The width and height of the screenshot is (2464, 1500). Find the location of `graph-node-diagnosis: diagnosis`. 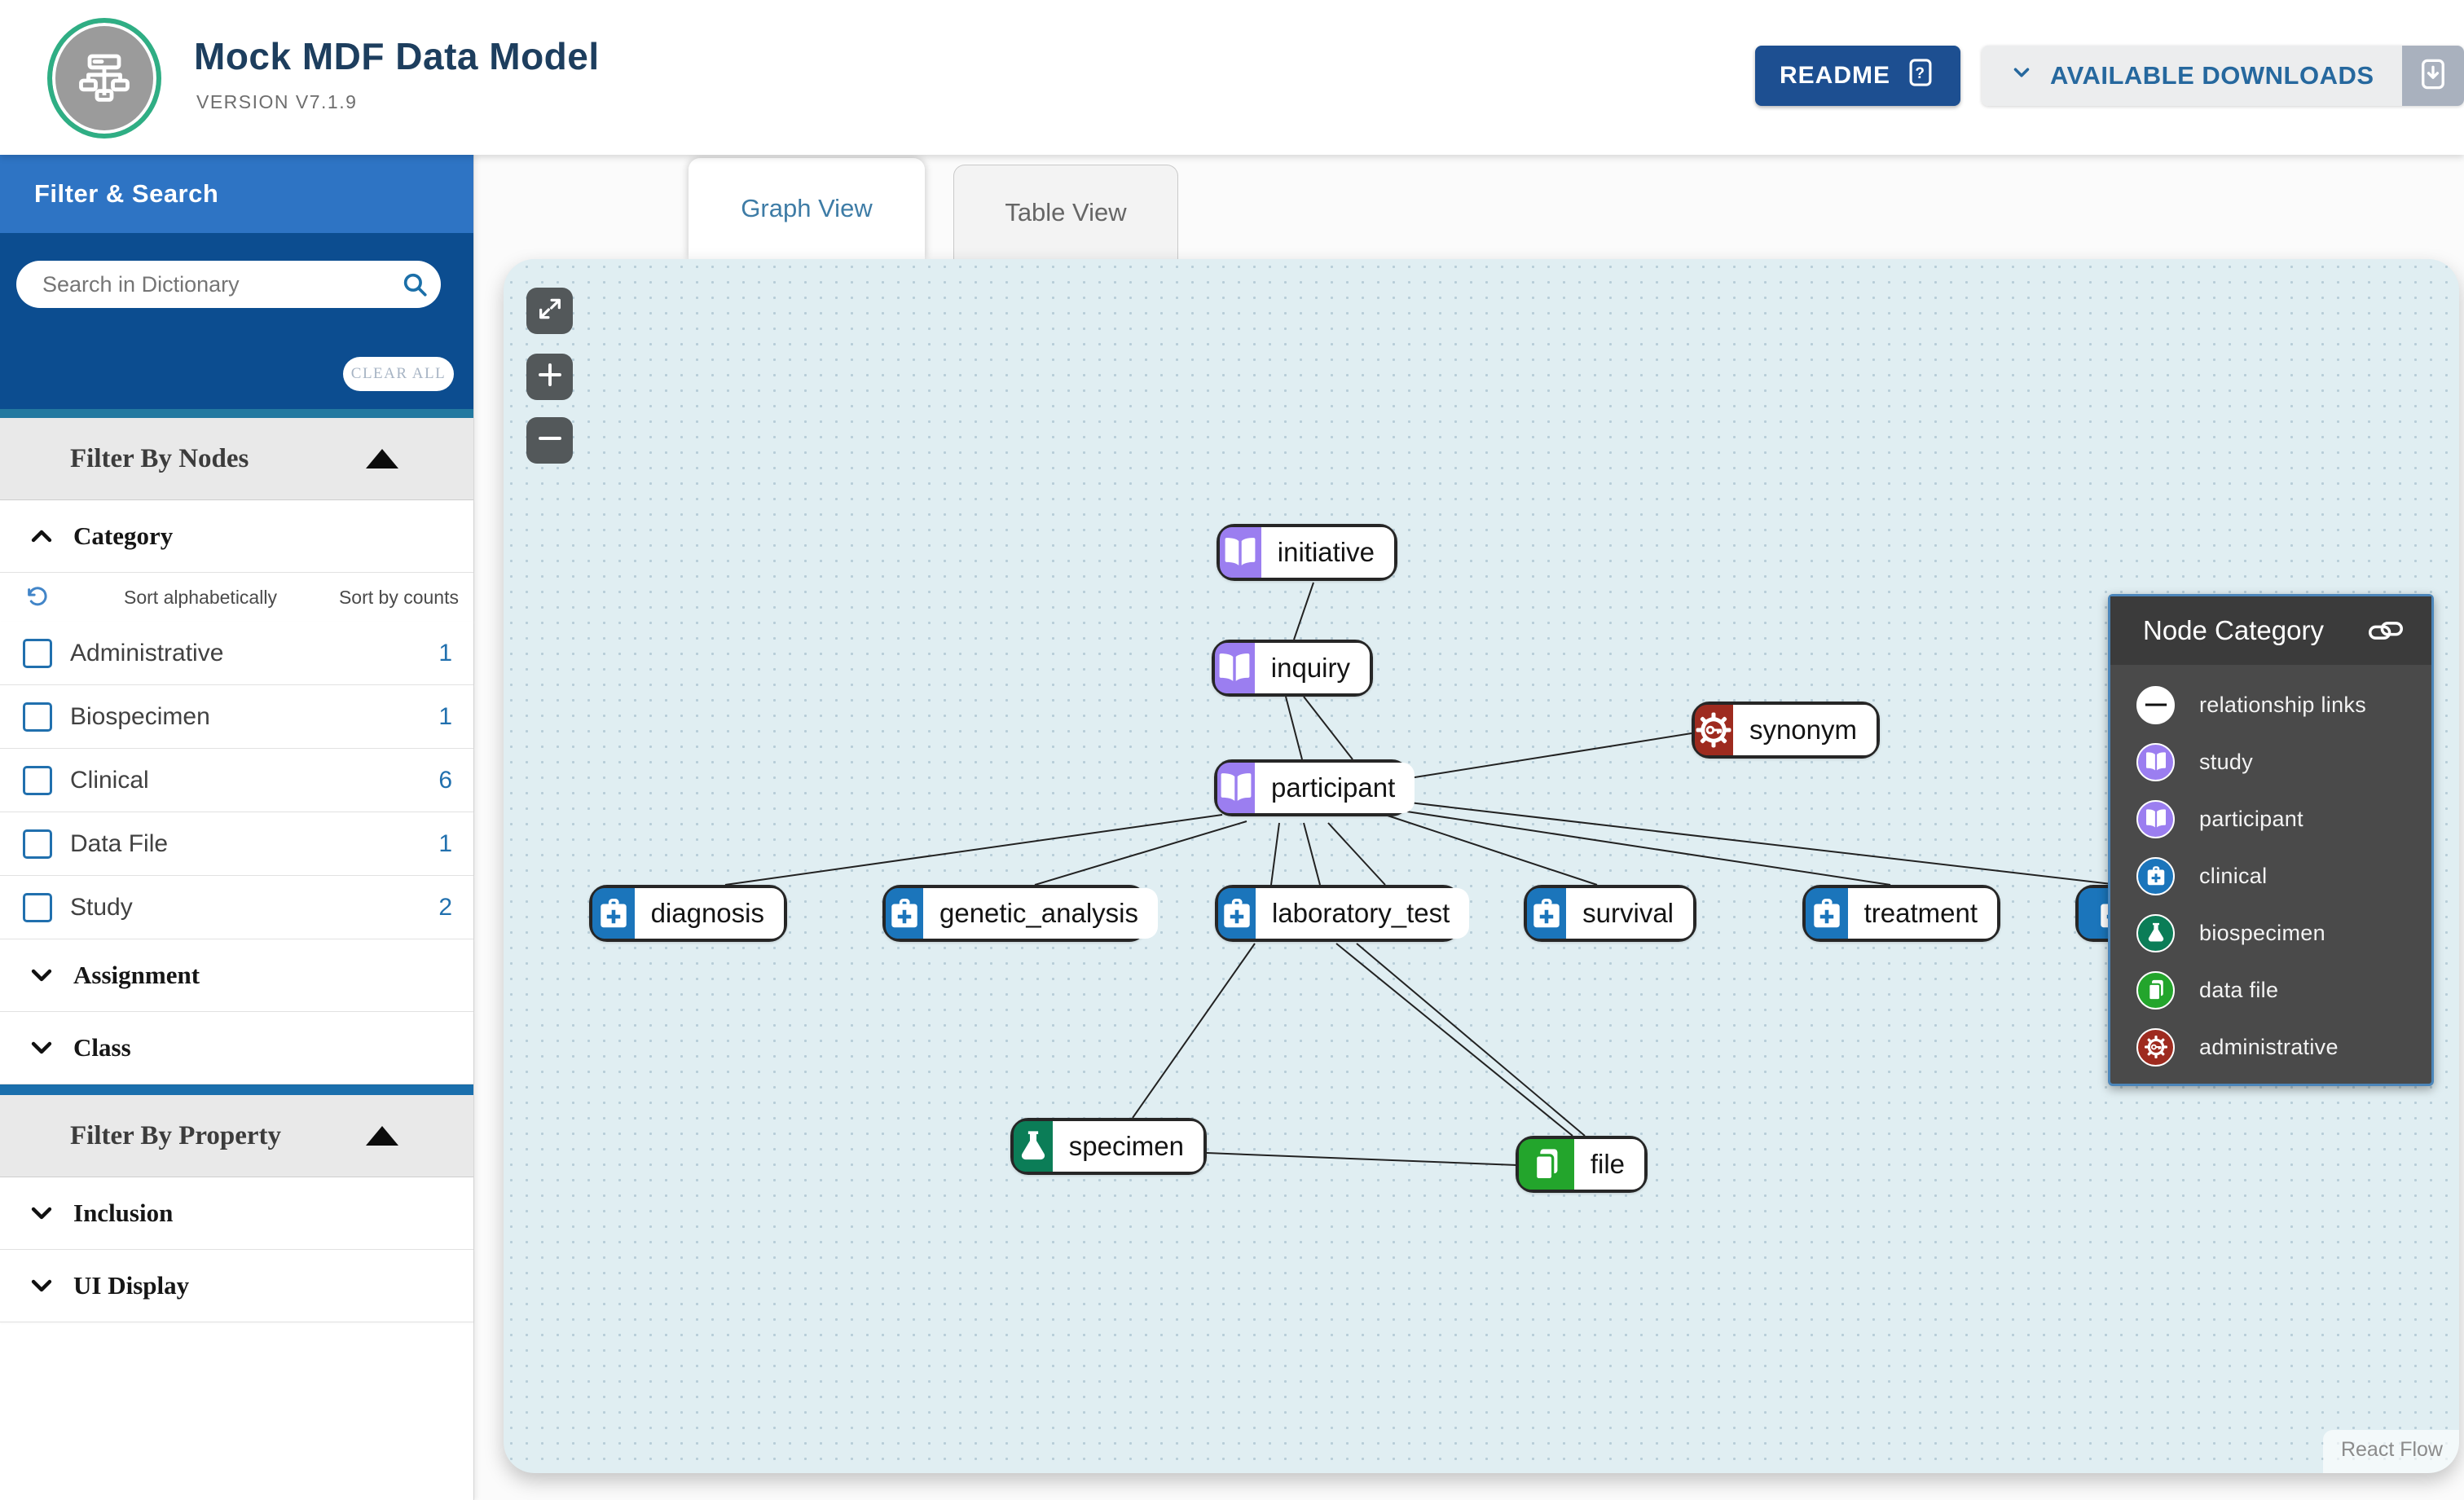

graph-node-diagnosis: diagnosis is located at coordinates (688, 914).